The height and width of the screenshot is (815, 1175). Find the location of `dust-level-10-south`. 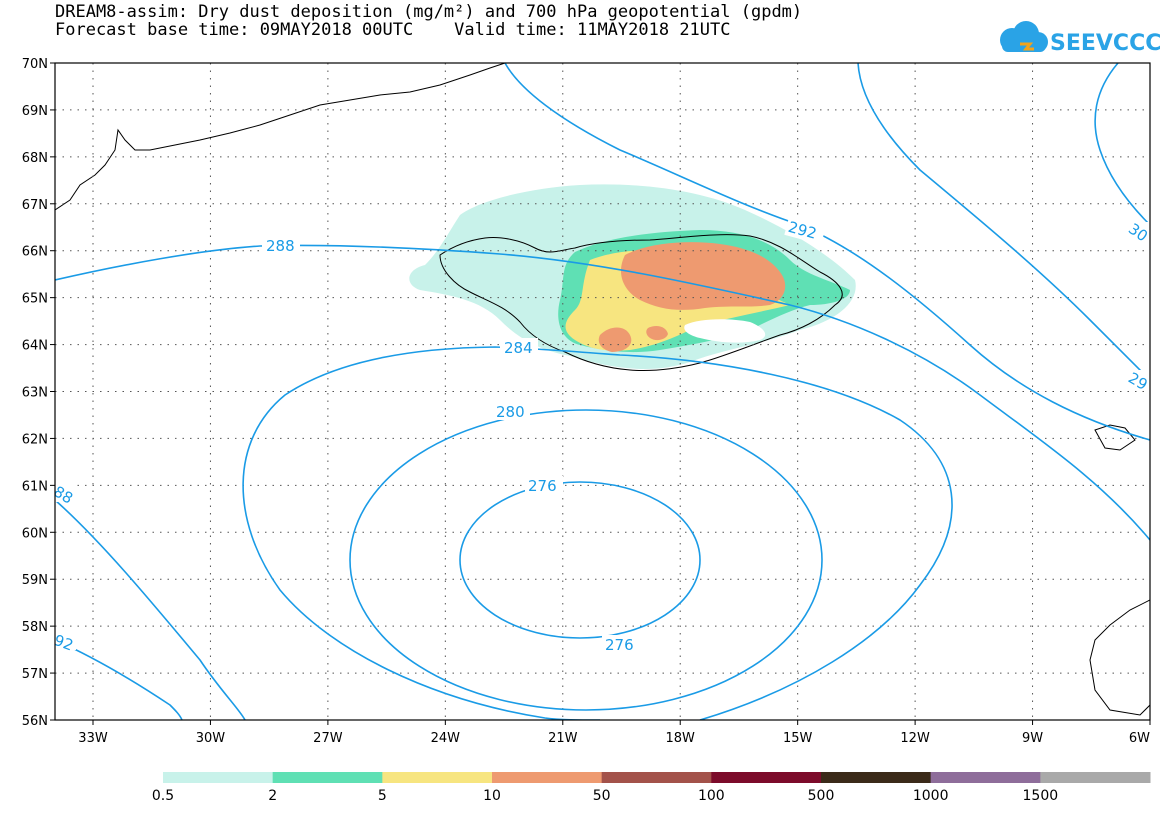

dust-level-10-south is located at coordinates (615, 339).